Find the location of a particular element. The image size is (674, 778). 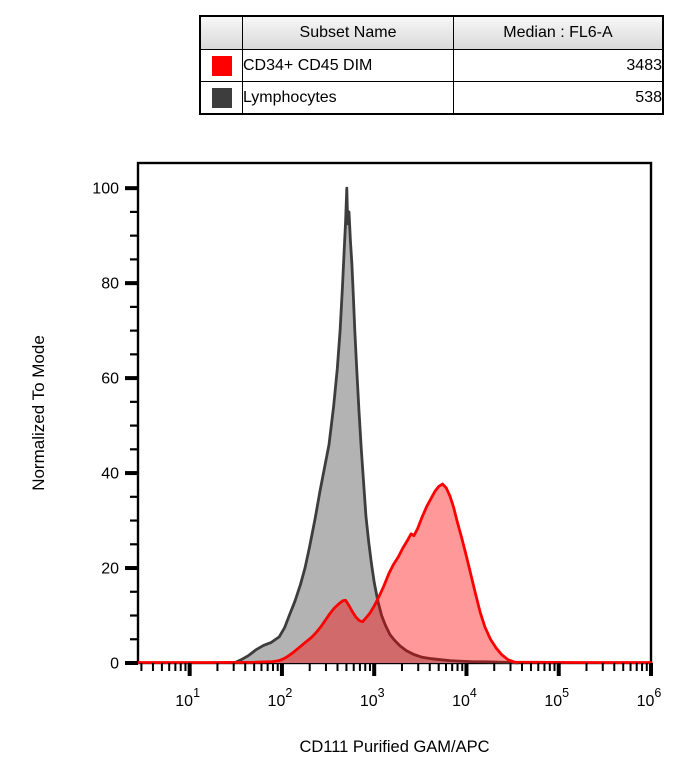

lymphocytes-median-value: 538 is located at coordinates (558, 98).